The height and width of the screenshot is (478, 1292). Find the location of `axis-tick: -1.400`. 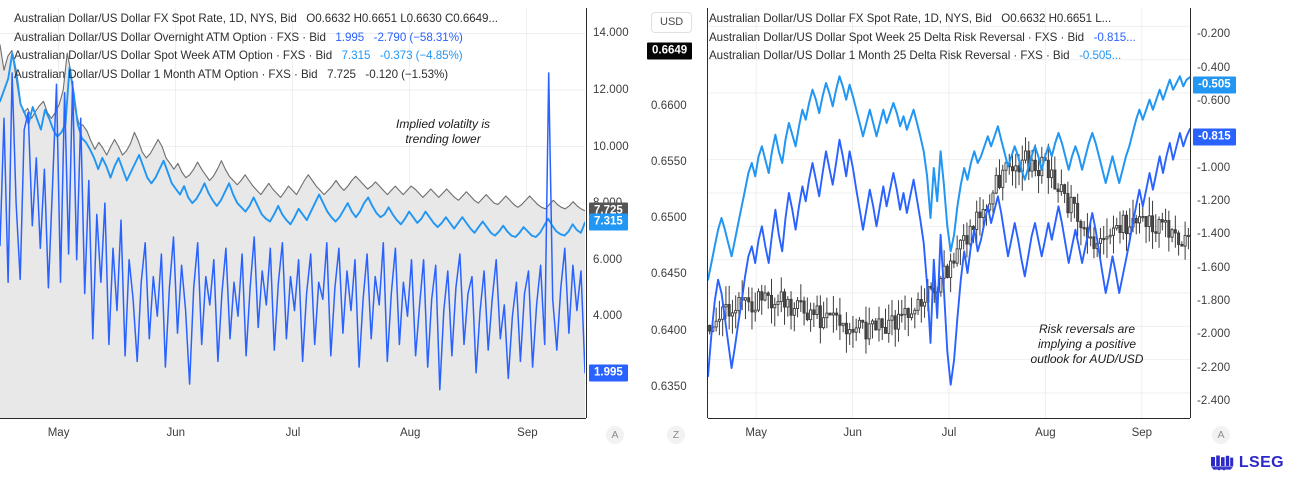

axis-tick: -1.400 is located at coordinates (1214, 234).